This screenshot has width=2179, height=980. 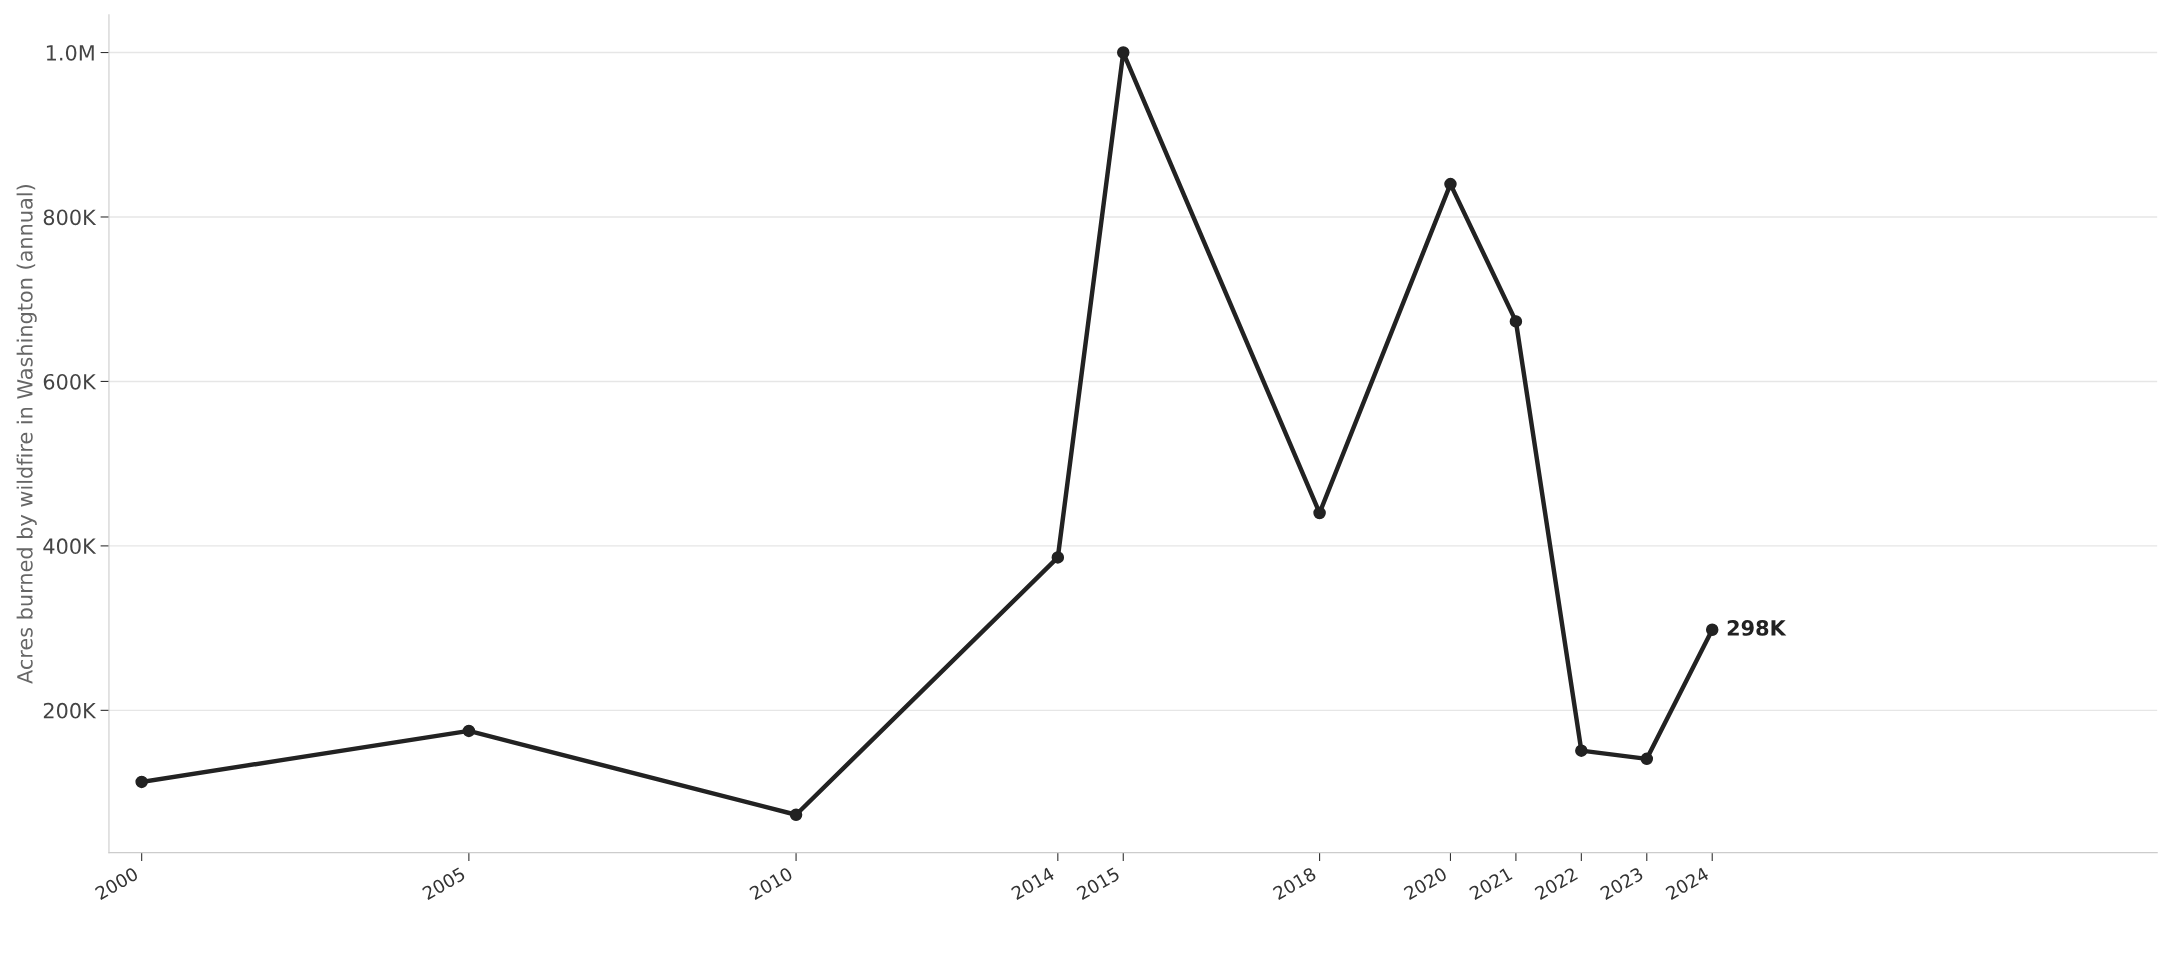 I want to click on y-tick-label: 600K, so click(x=70, y=381).